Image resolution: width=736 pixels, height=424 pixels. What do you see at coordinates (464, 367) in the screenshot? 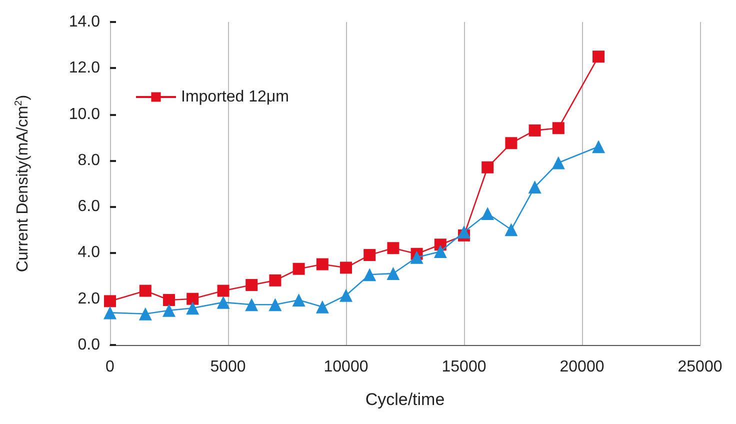
I see `x-tick-label: 15000` at bounding box center [464, 367].